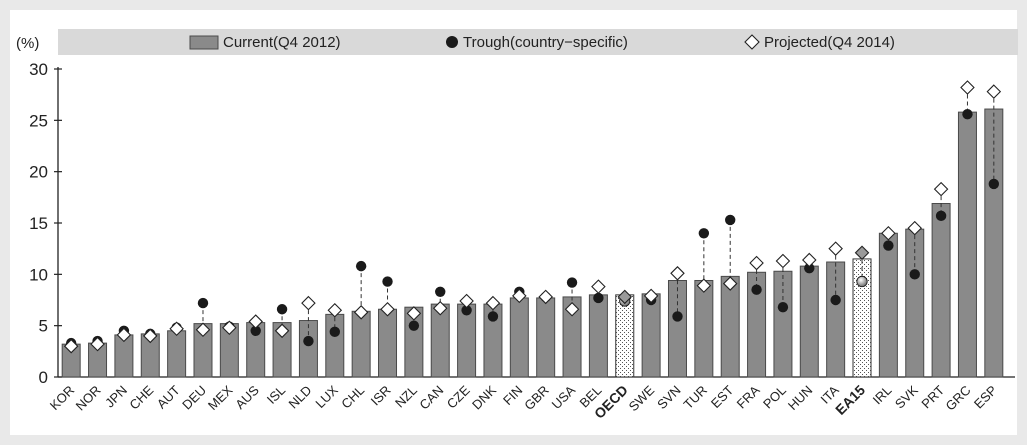 The image size is (1027, 445). What do you see at coordinates (204, 42) in the screenshot?
I see `legend-swatch-bar` at bounding box center [204, 42].